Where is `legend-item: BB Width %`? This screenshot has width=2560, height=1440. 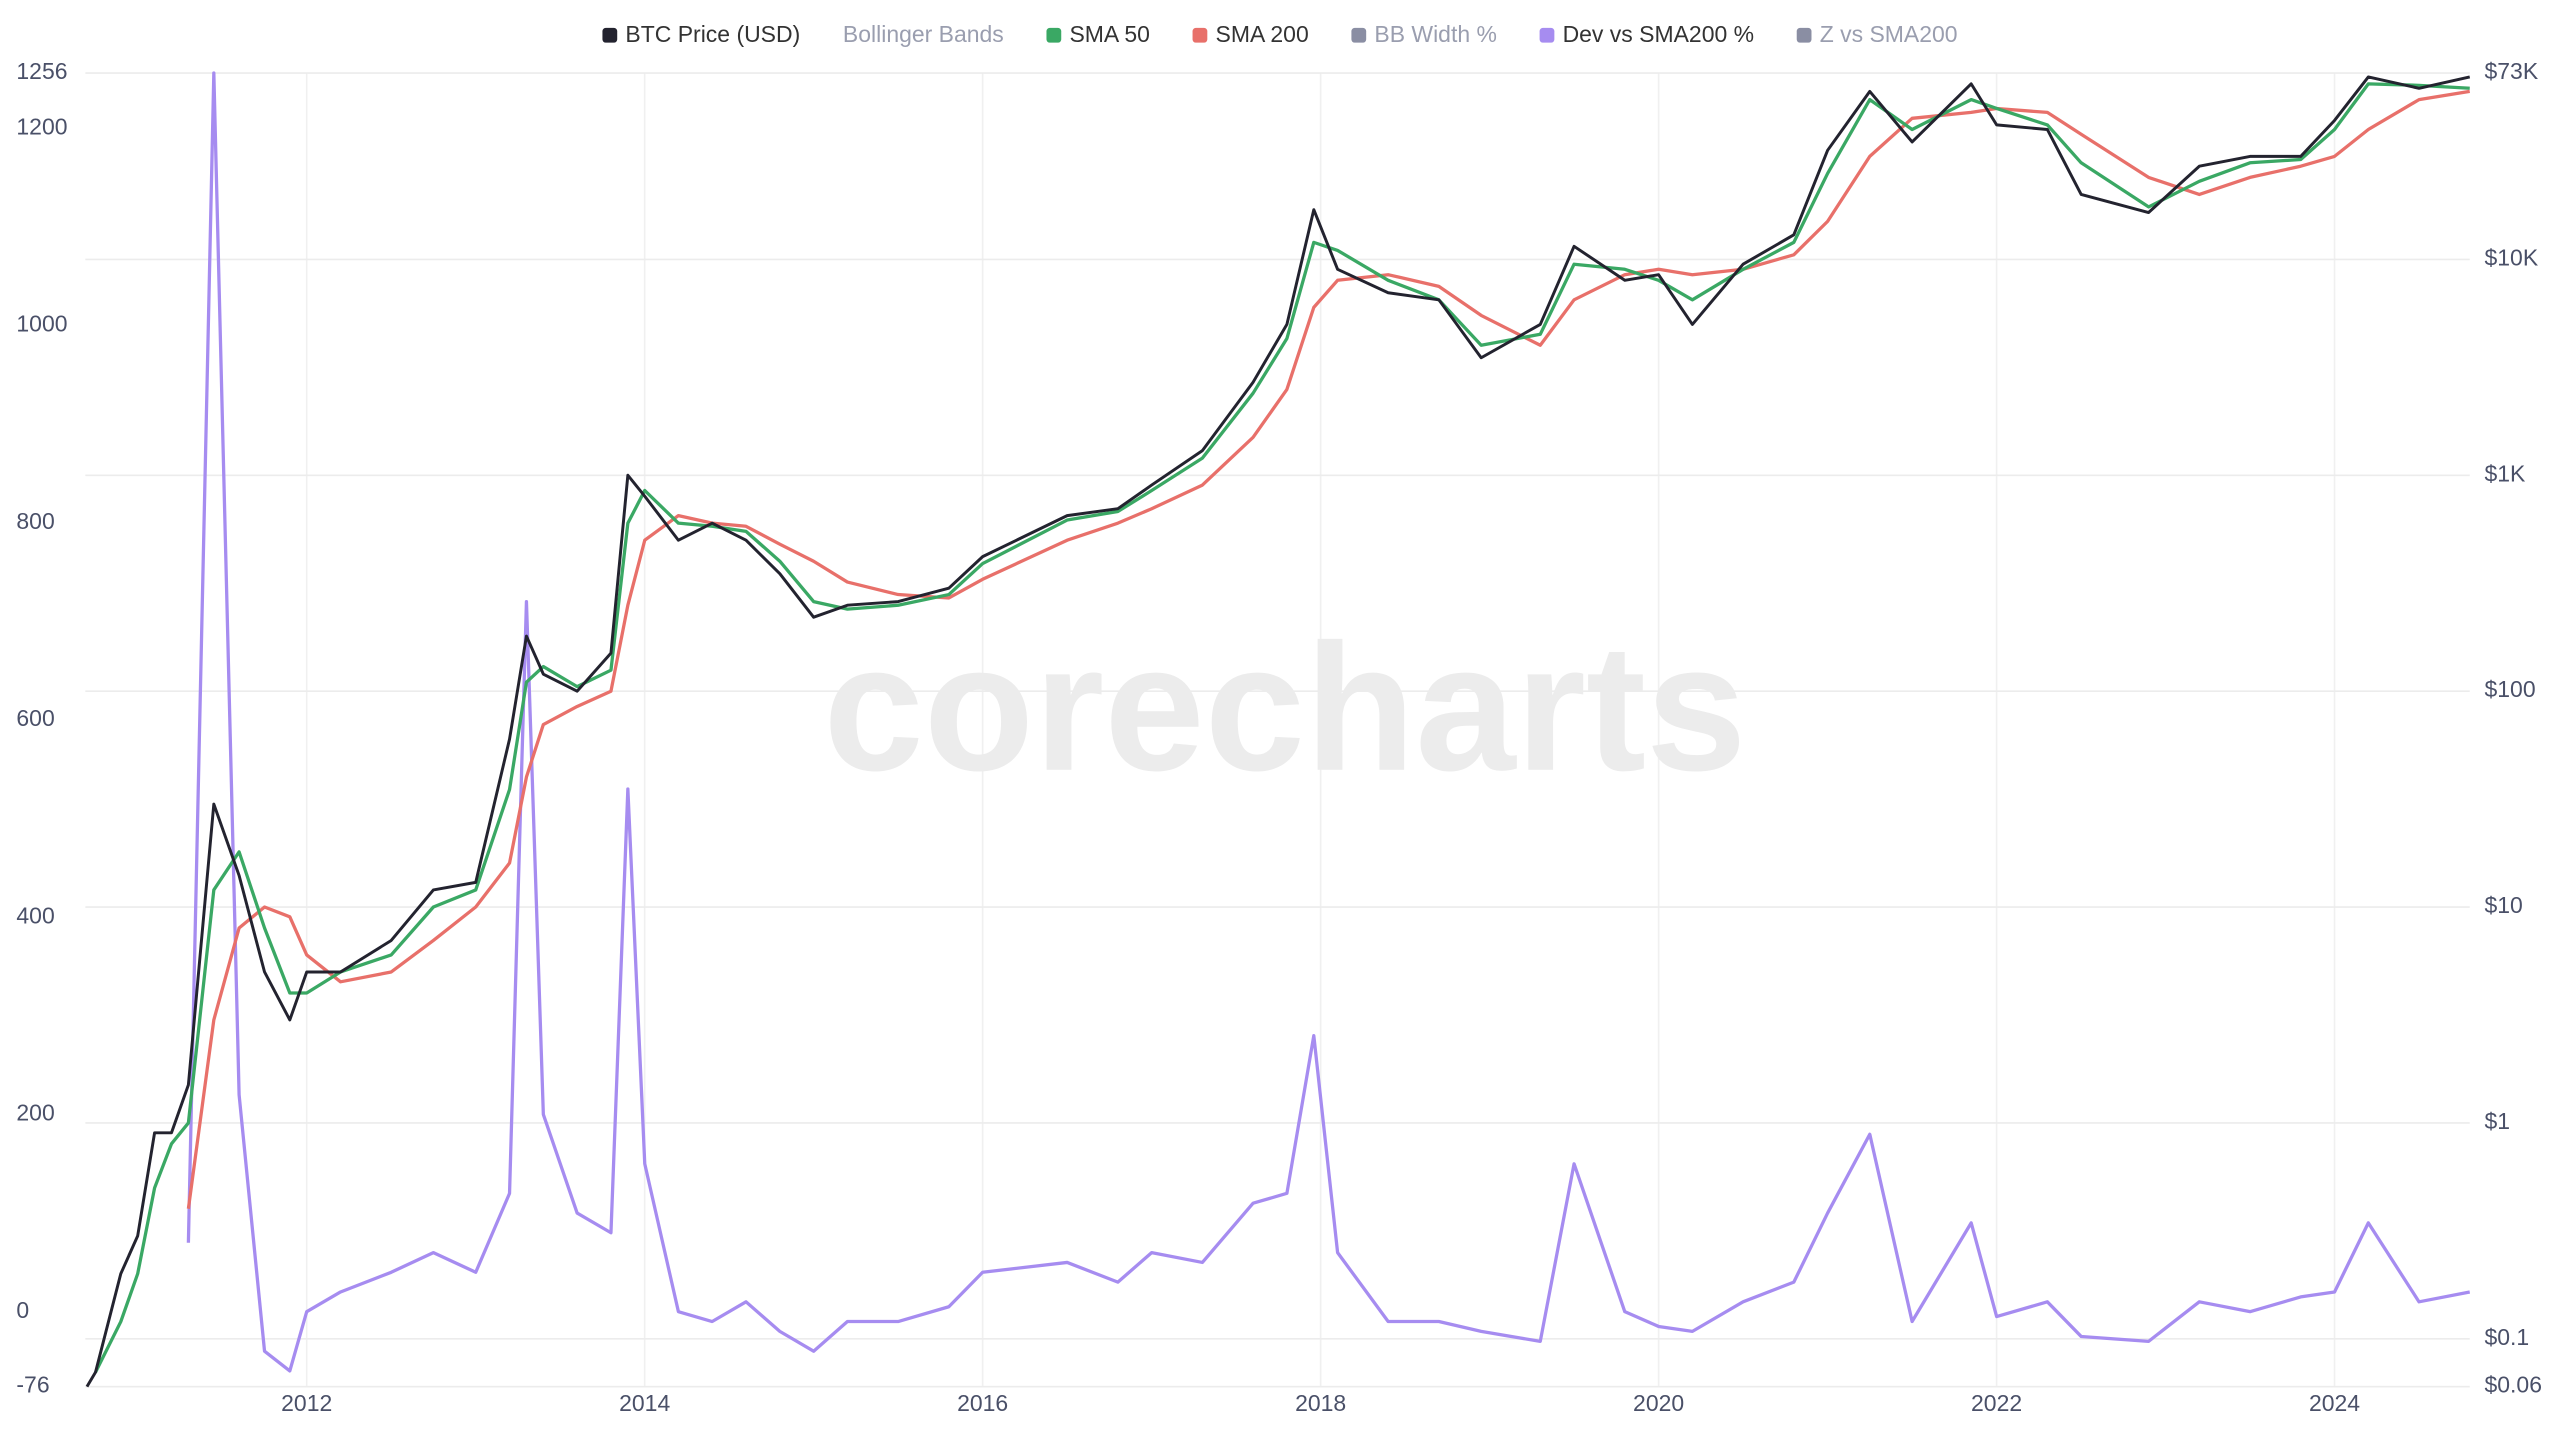
legend-item: BB Width % is located at coordinates (1424, 34).